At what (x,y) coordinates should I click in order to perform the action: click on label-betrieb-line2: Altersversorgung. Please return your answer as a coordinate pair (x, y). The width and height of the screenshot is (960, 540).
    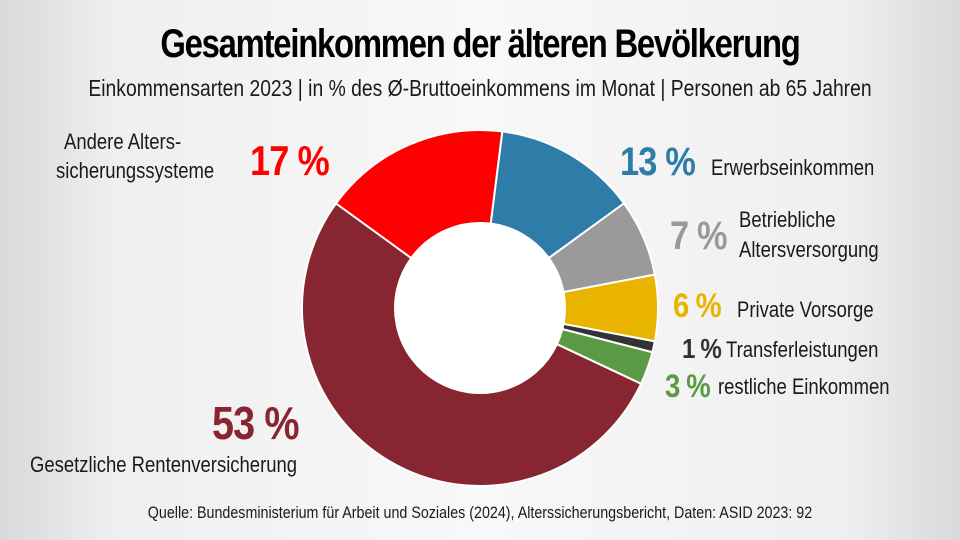
    Looking at the image, I should click on (809, 249).